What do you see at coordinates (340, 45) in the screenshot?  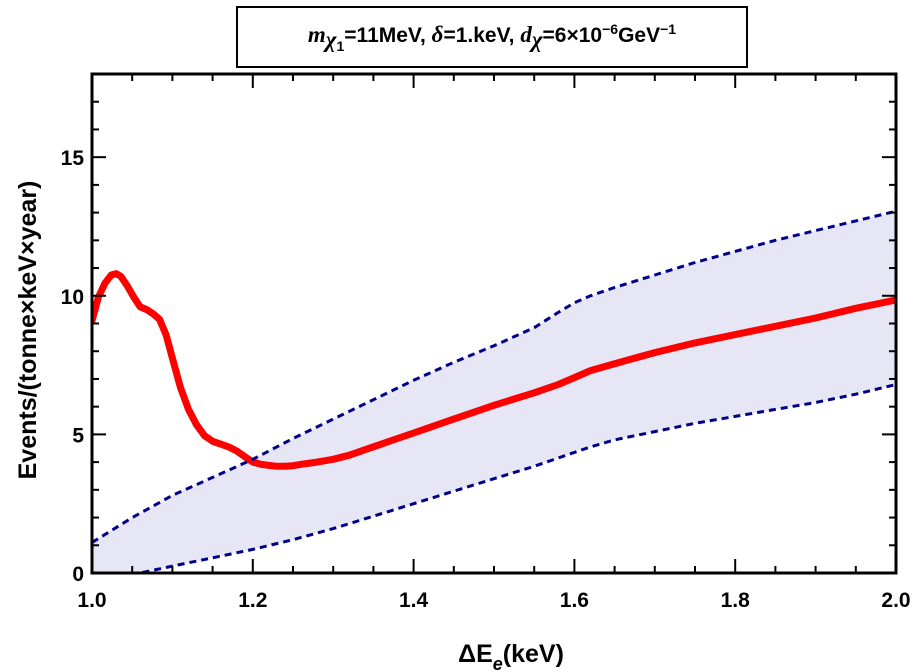 I see `title-m-subsub: 1` at bounding box center [340, 45].